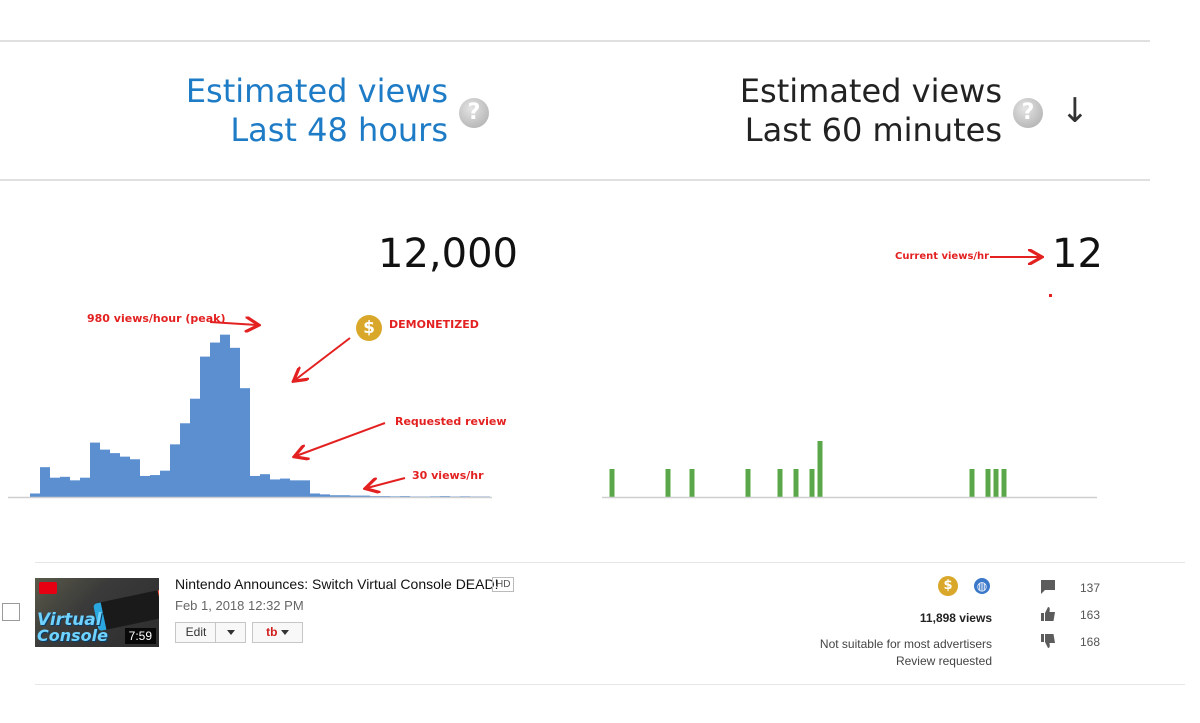 This screenshot has width=1200, height=723. I want to click on sort-descending-icon: ↓, so click(1075, 111).